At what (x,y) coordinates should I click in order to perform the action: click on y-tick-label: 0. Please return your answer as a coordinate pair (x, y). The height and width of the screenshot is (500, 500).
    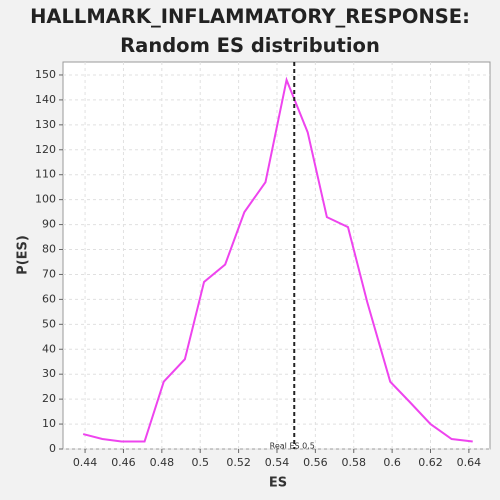
    Looking at the image, I should click on (52, 448).